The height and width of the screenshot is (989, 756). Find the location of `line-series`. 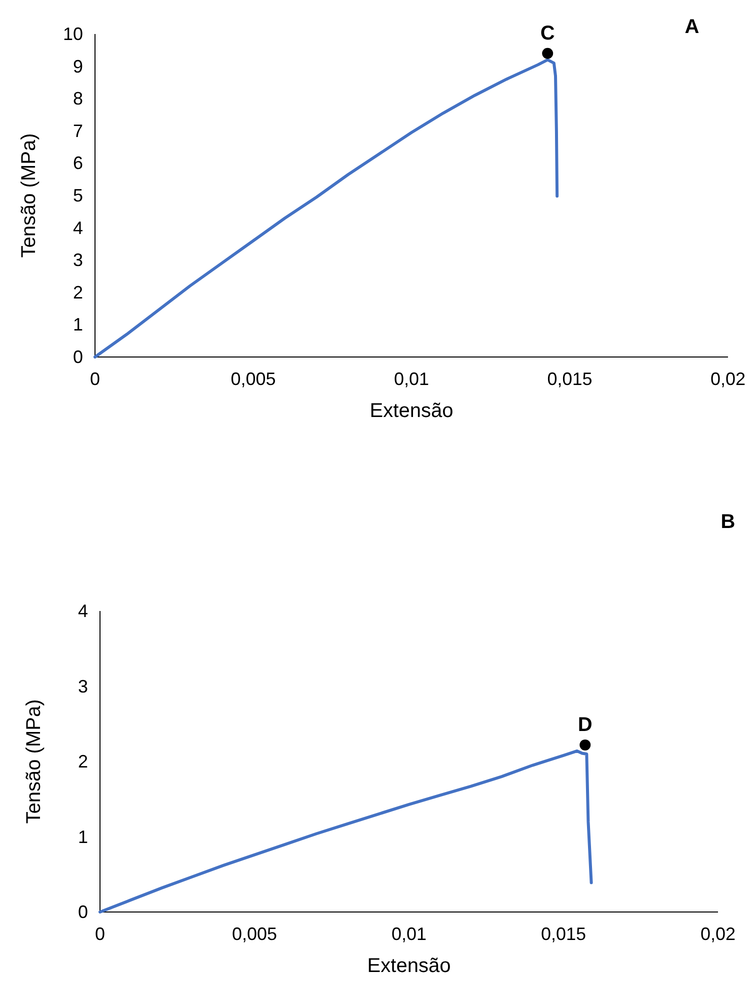

line-series is located at coordinates (345, 831).